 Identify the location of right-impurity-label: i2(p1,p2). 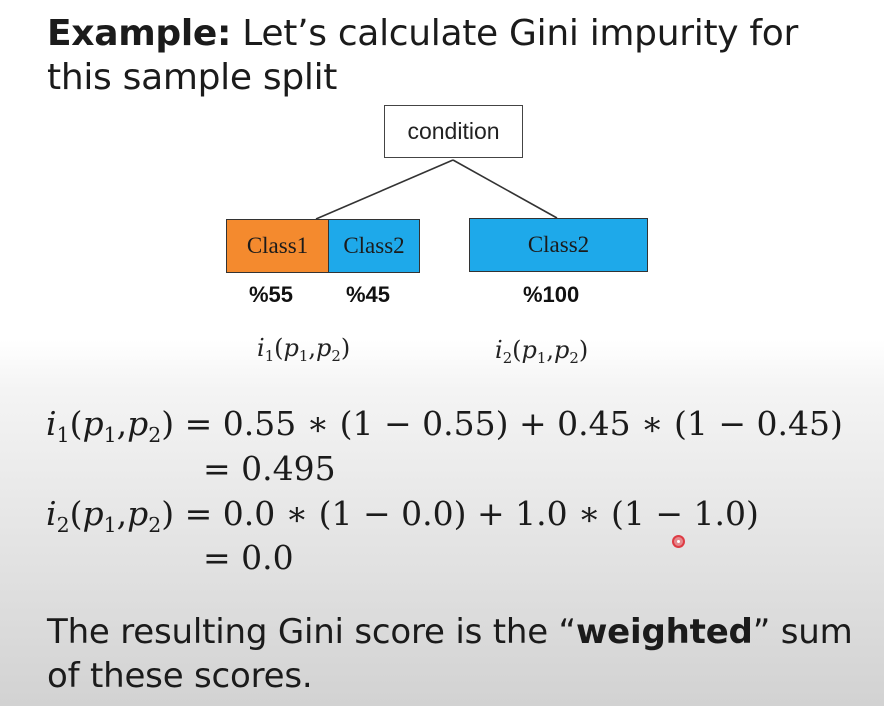
(542, 352).